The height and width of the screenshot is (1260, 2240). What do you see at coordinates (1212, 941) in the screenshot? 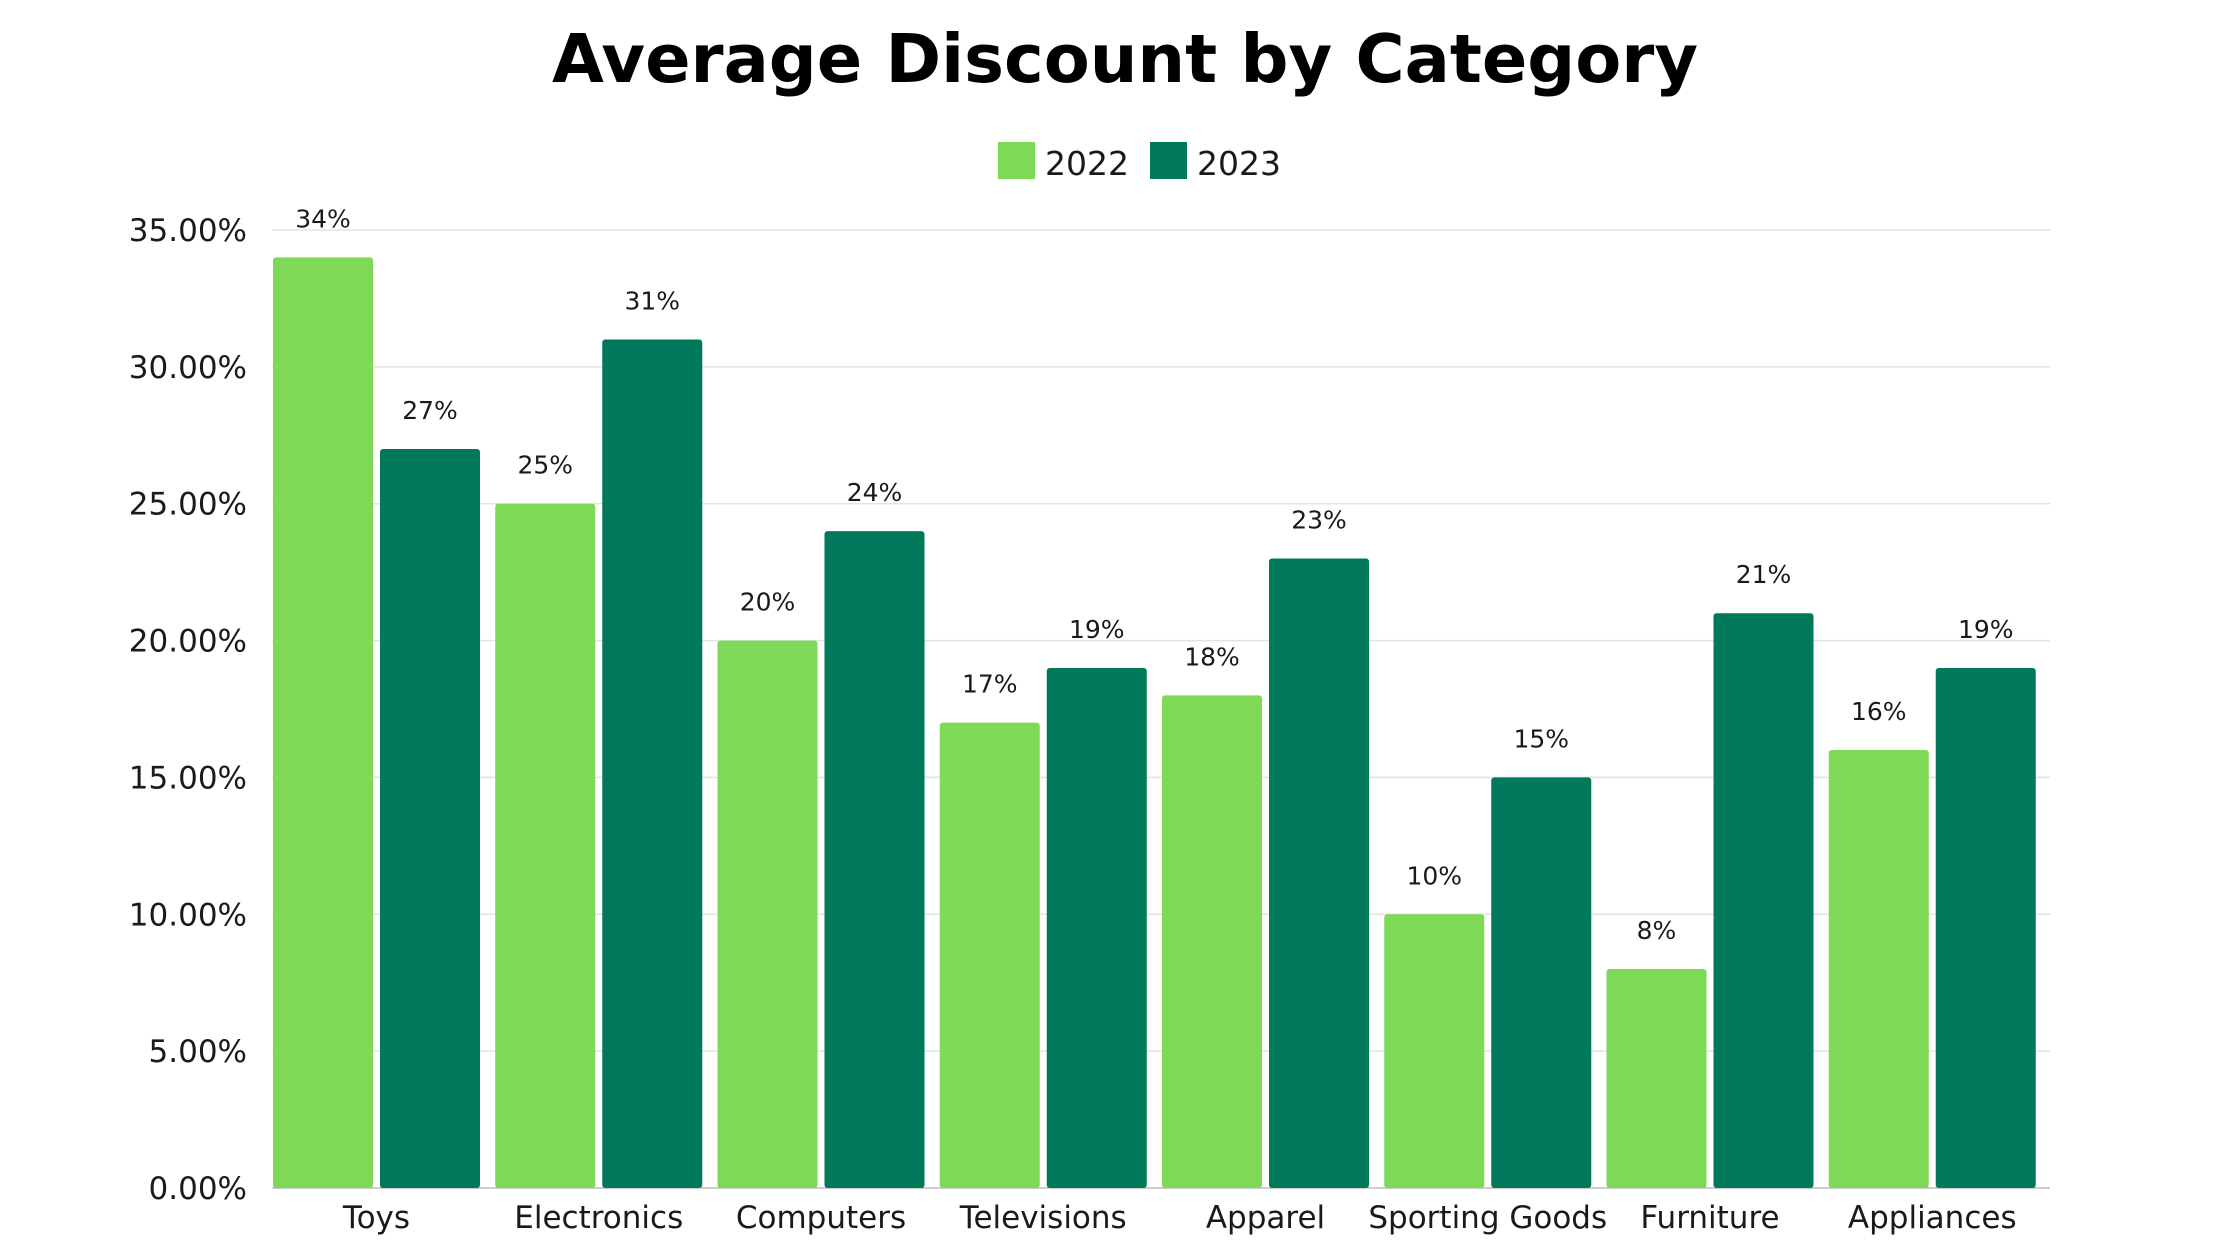
I see `bar-apparel-2022` at bounding box center [1212, 941].